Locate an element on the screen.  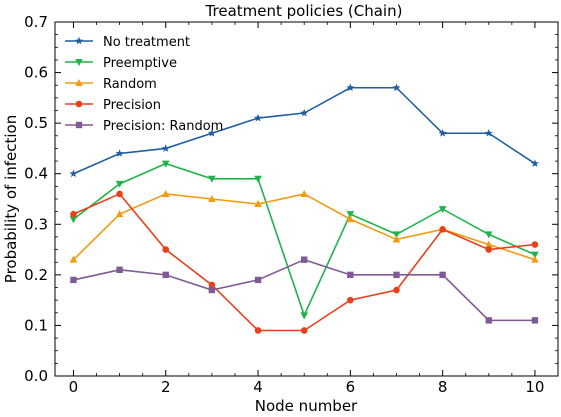
x-tick-label: 2 is located at coordinates (166, 387).